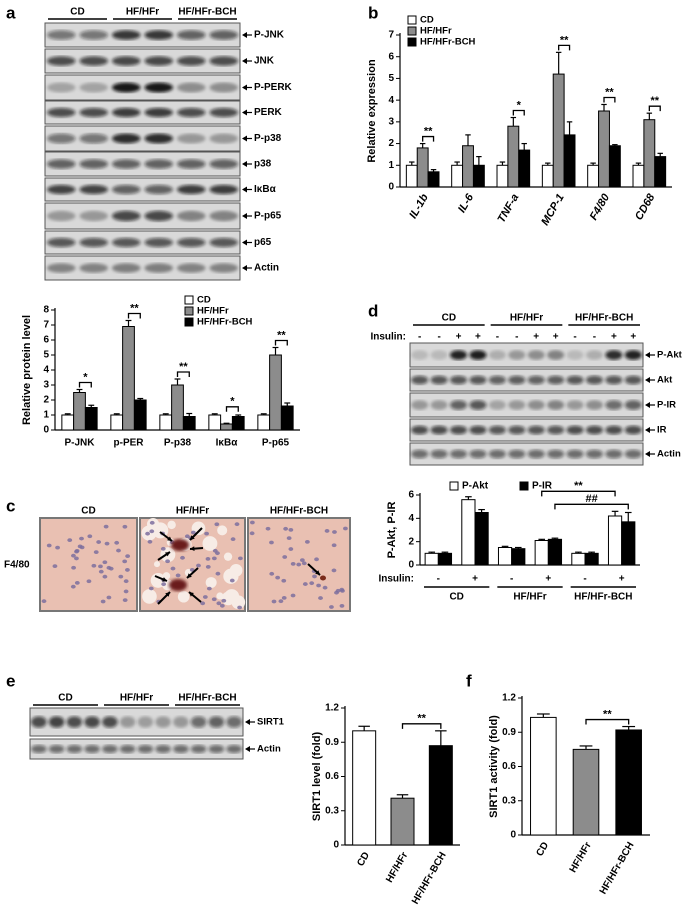 Image resolution: width=685 pixels, height=914 pixels. What do you see at coordinates (391, 35) in the screenshot?
I see `y-tick-label: 7` at bounding box center [391, 35].